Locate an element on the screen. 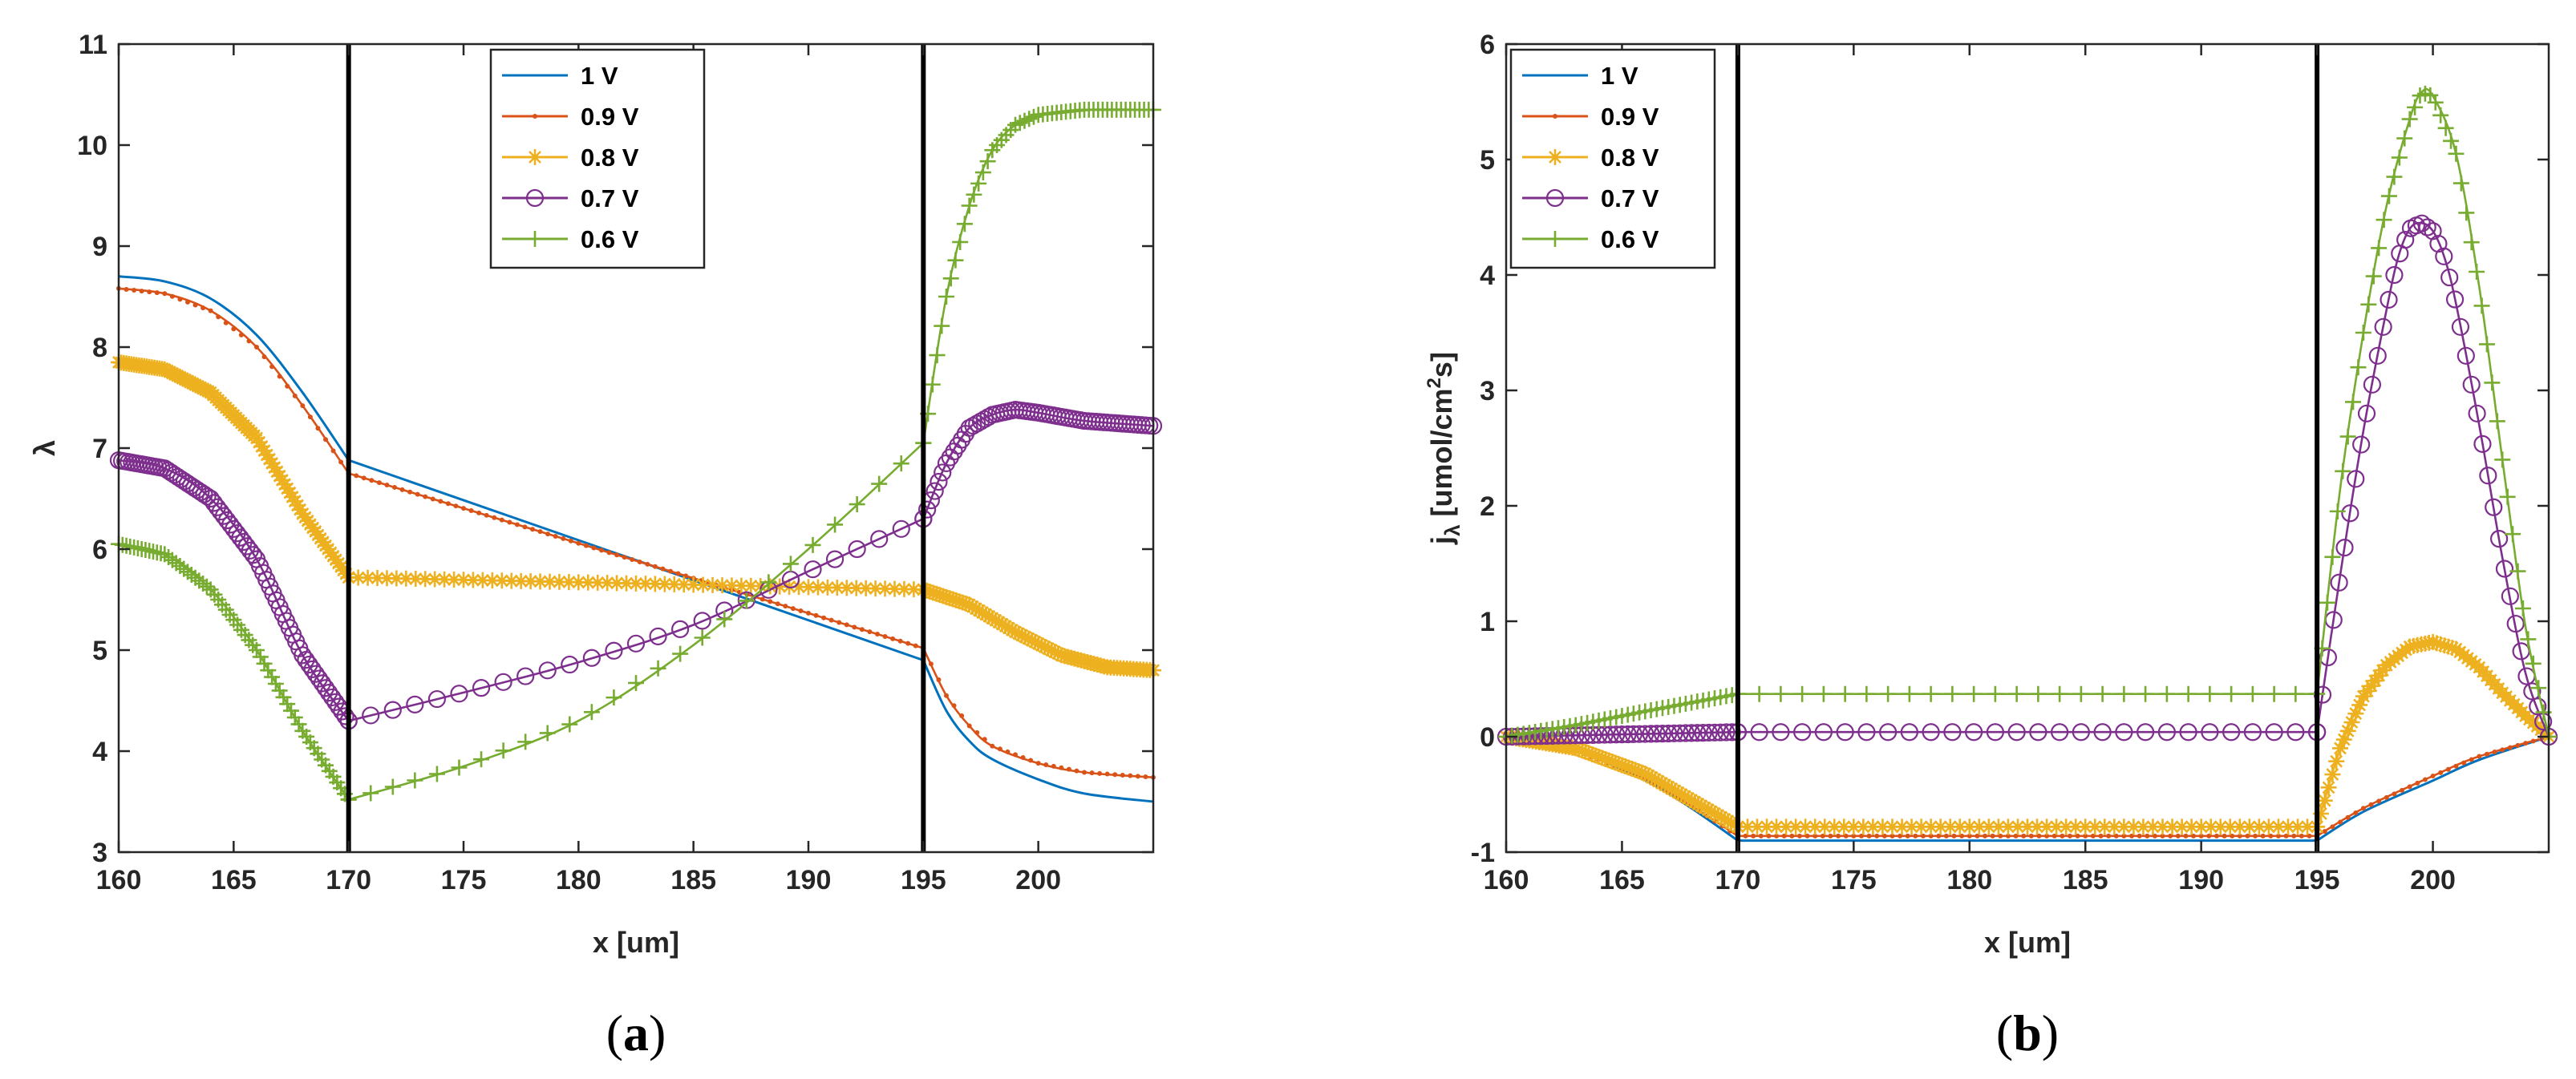 The image size is (2576, 1079). series-a-0-6-V-line is located at coordinates (636, 621).